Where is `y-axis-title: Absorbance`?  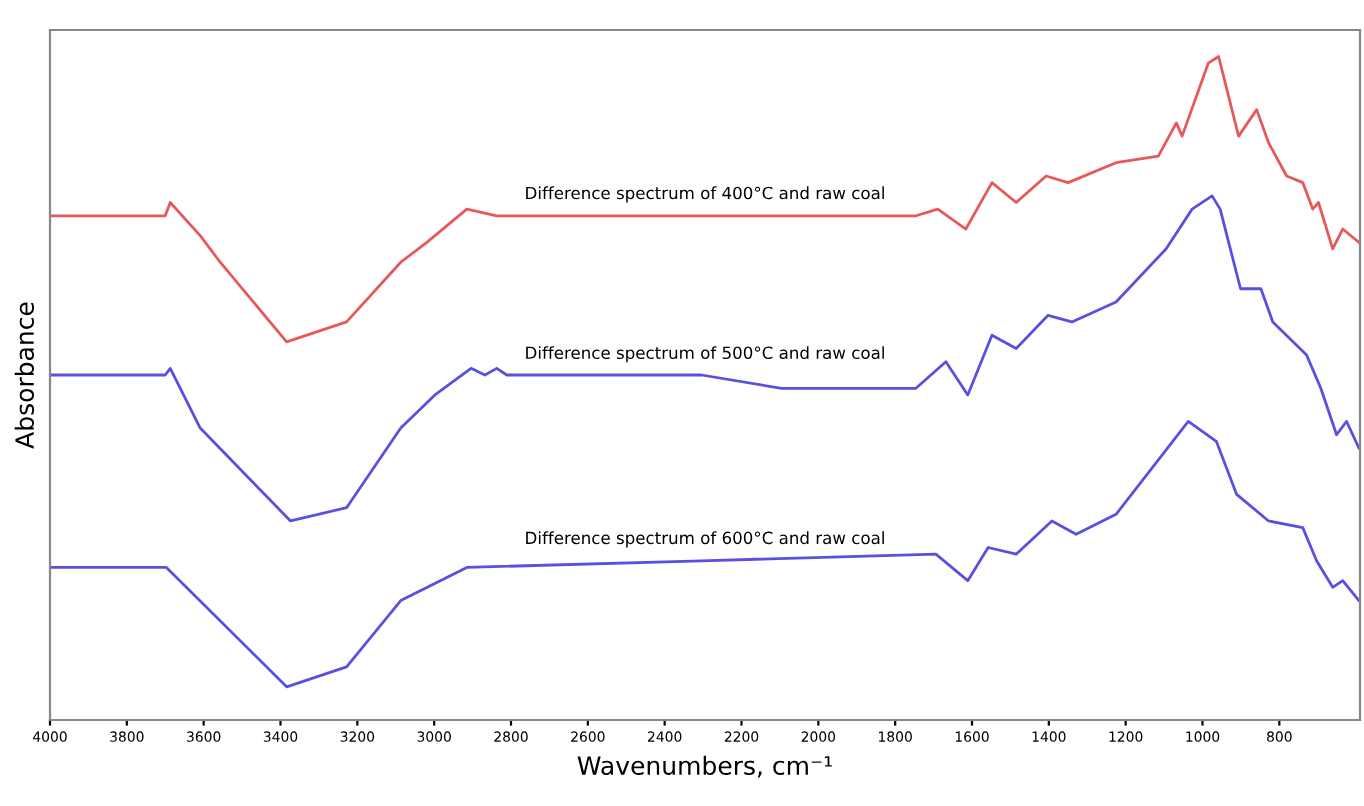 y-axis-title: Absorbance is located at coordinates (24, 375).